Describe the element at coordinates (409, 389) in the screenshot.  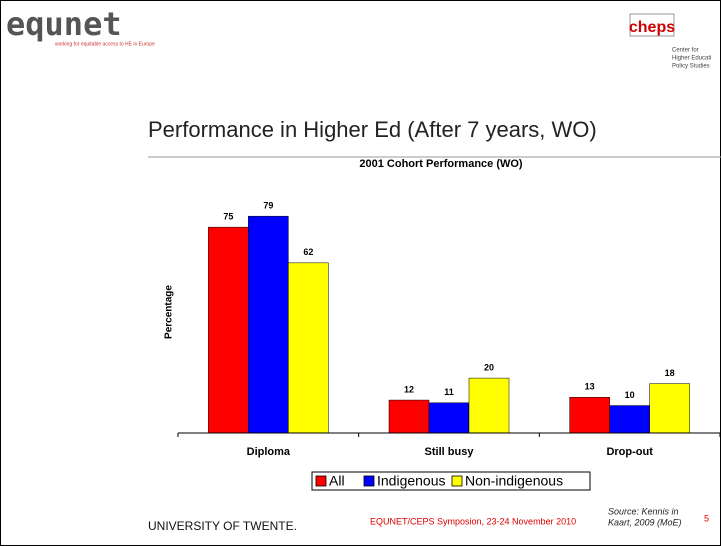
I see `data-label: 12` at that location.